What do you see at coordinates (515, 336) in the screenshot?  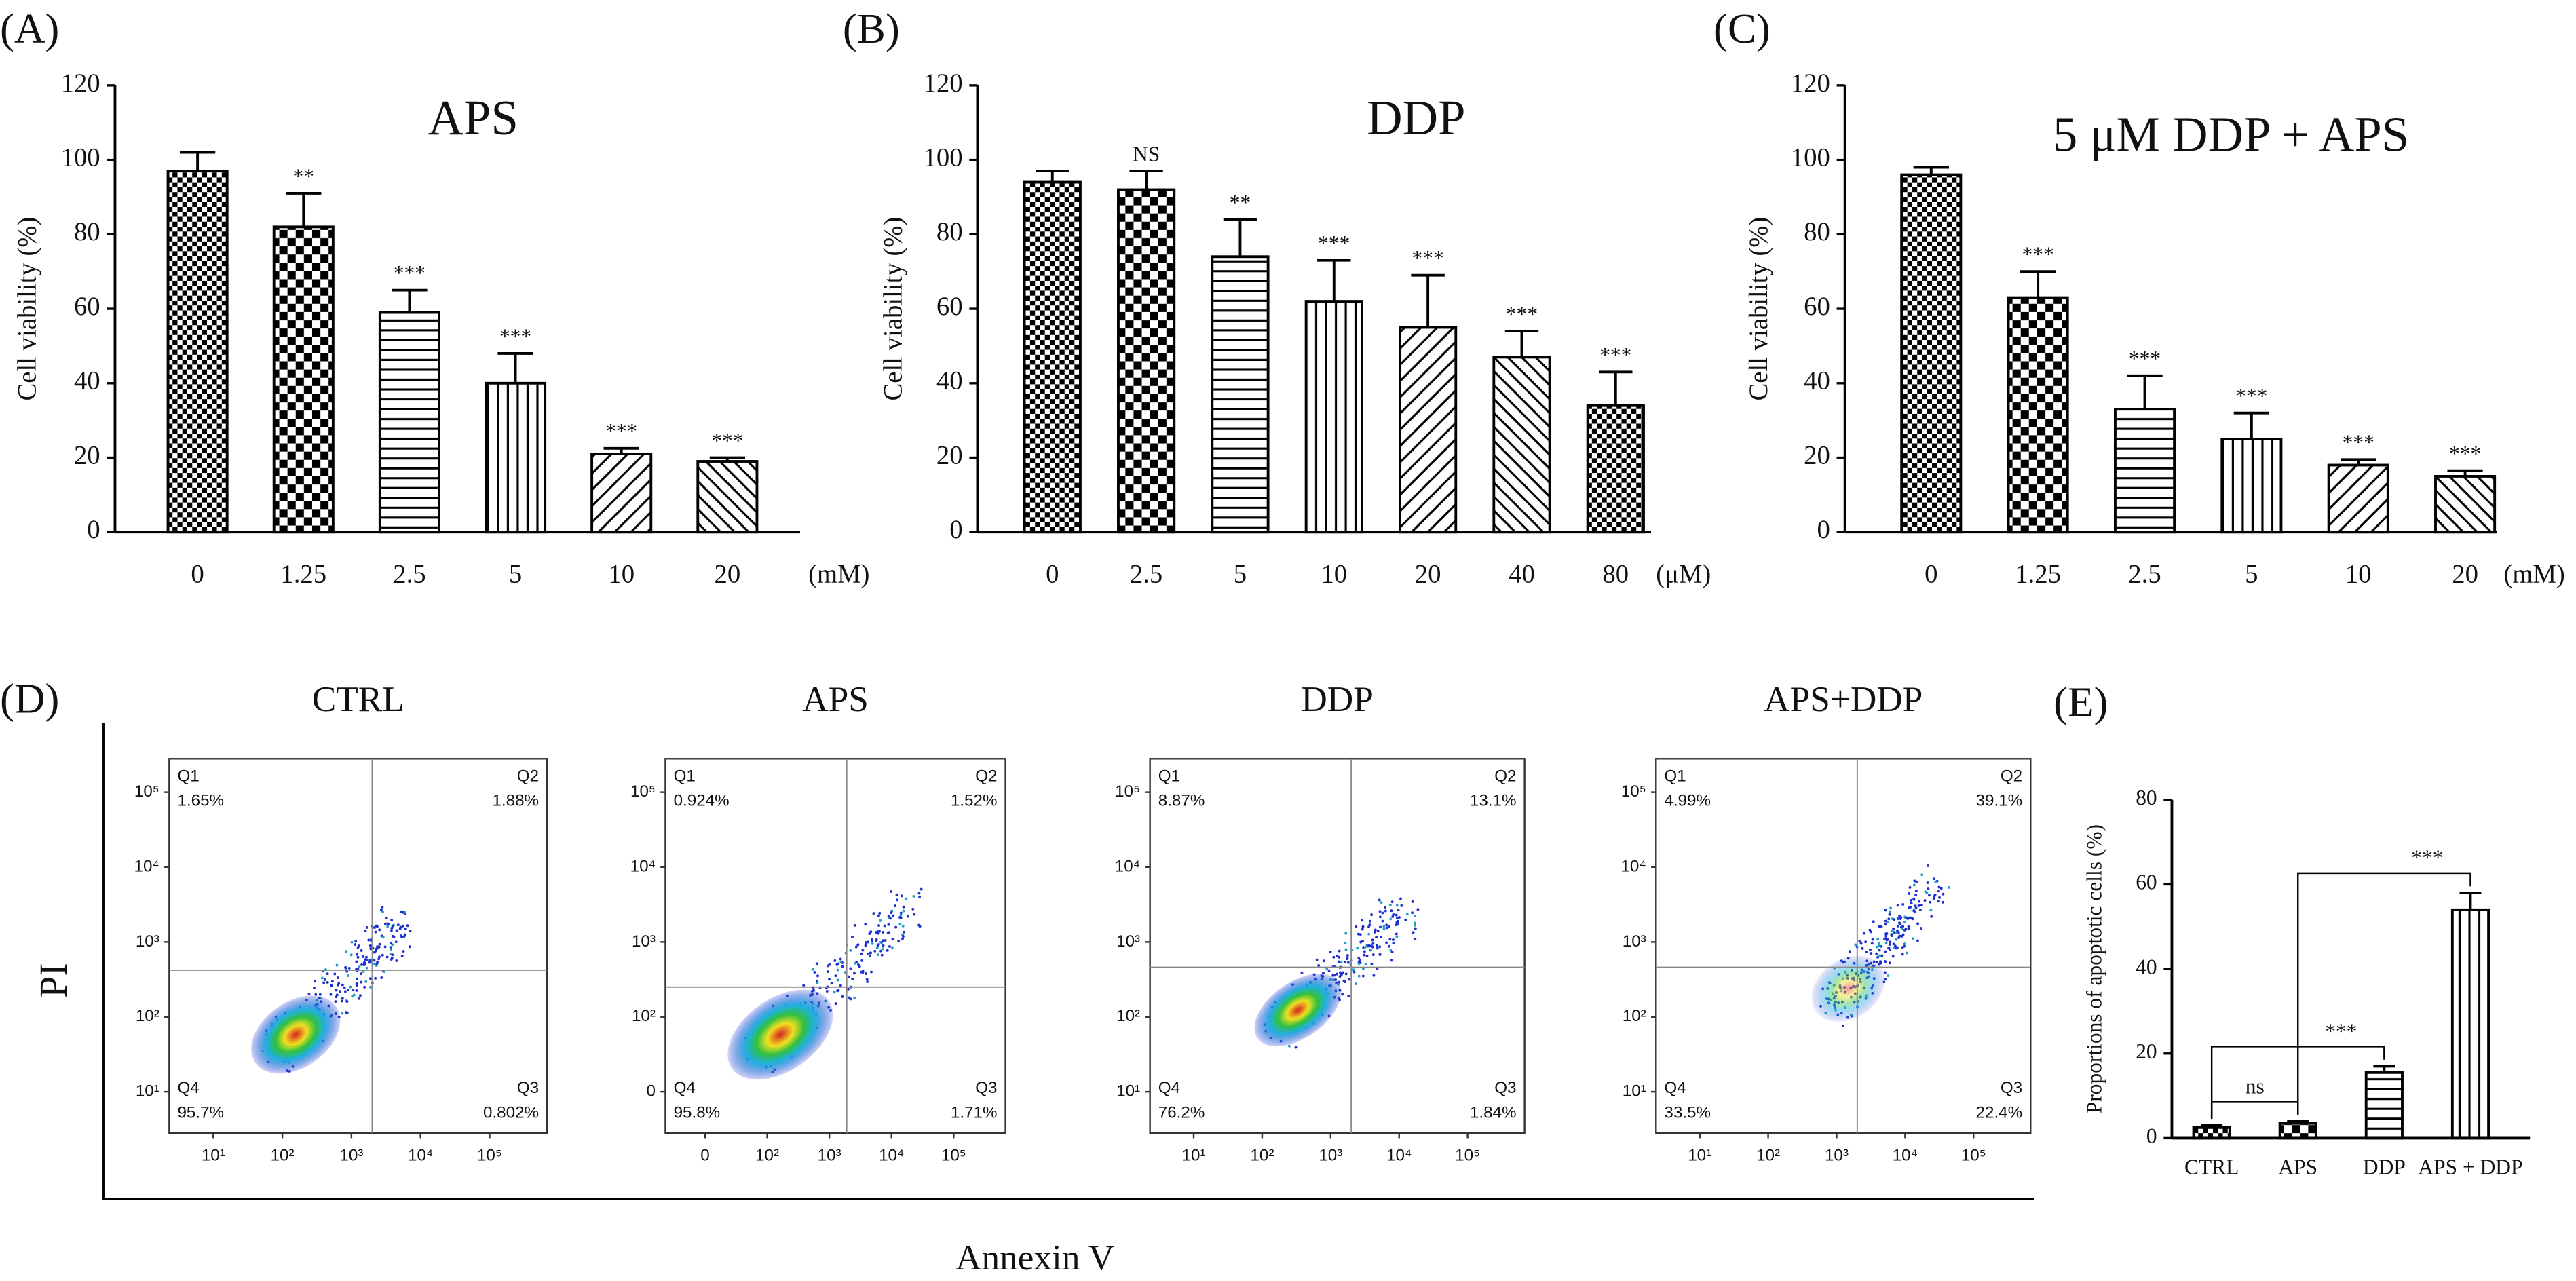 I see `significance-label: ***` at bounding box center [515, 336].